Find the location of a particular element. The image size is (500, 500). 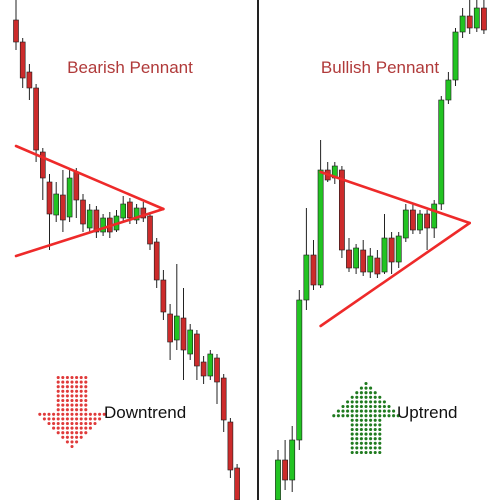

up-arrow-icon is located at coordinates (366, 418).